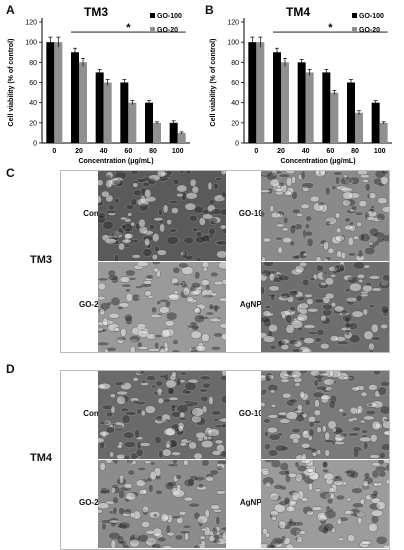 The image size is (404, 550). What do you see at coordinates (253, 213) in the screenshot?
I see `micrograph-label-go100: GO-100` at bounding box center [253, 213].